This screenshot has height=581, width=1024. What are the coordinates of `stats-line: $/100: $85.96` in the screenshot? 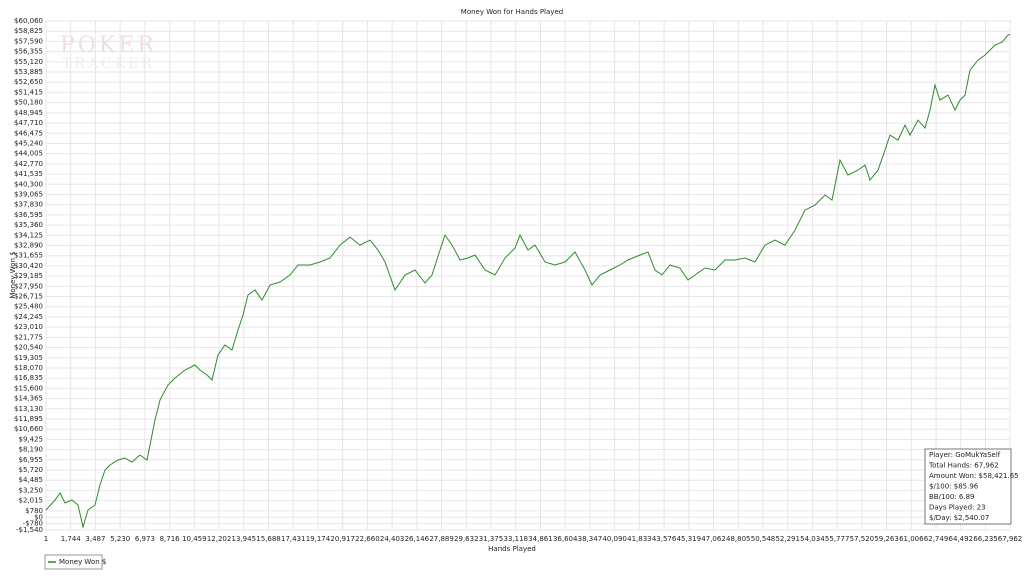 It's located at (954, 487).